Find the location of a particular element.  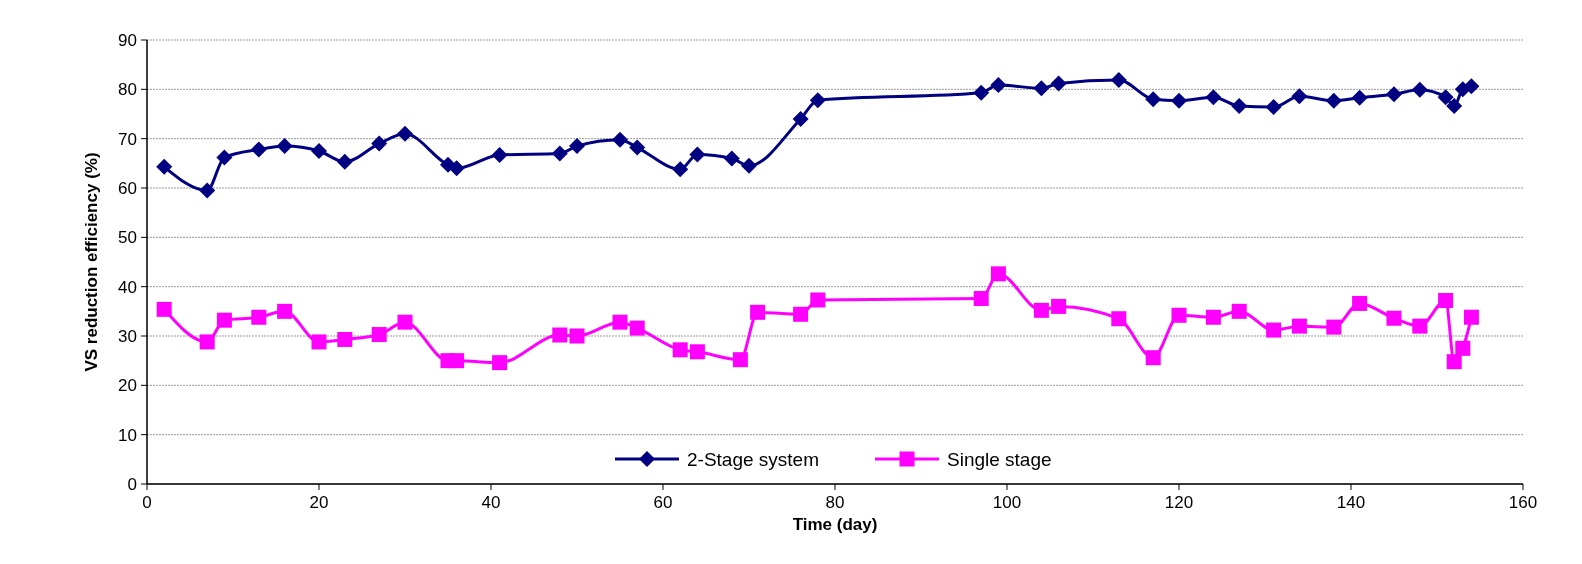

x-tick-label: 60 is located at coordinates (663, 502).